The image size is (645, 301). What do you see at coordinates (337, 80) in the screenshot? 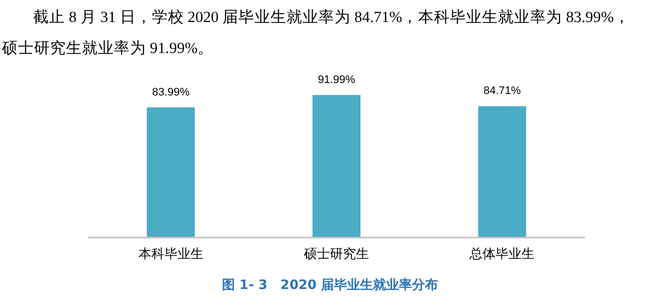
I see `data-label: 91.99%` at bounding box center [337, 80].